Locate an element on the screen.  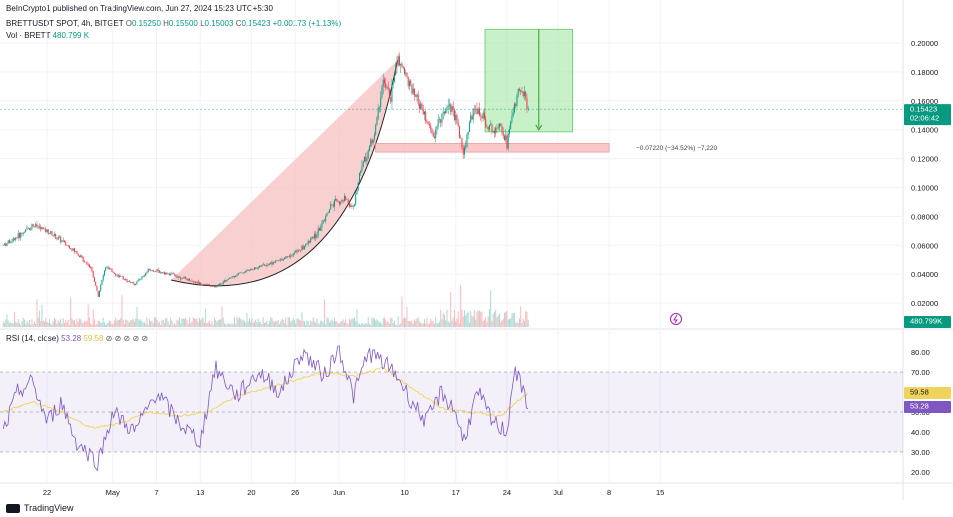
rsi-label: RSI (14, close) is located at coordinates (32, 338).